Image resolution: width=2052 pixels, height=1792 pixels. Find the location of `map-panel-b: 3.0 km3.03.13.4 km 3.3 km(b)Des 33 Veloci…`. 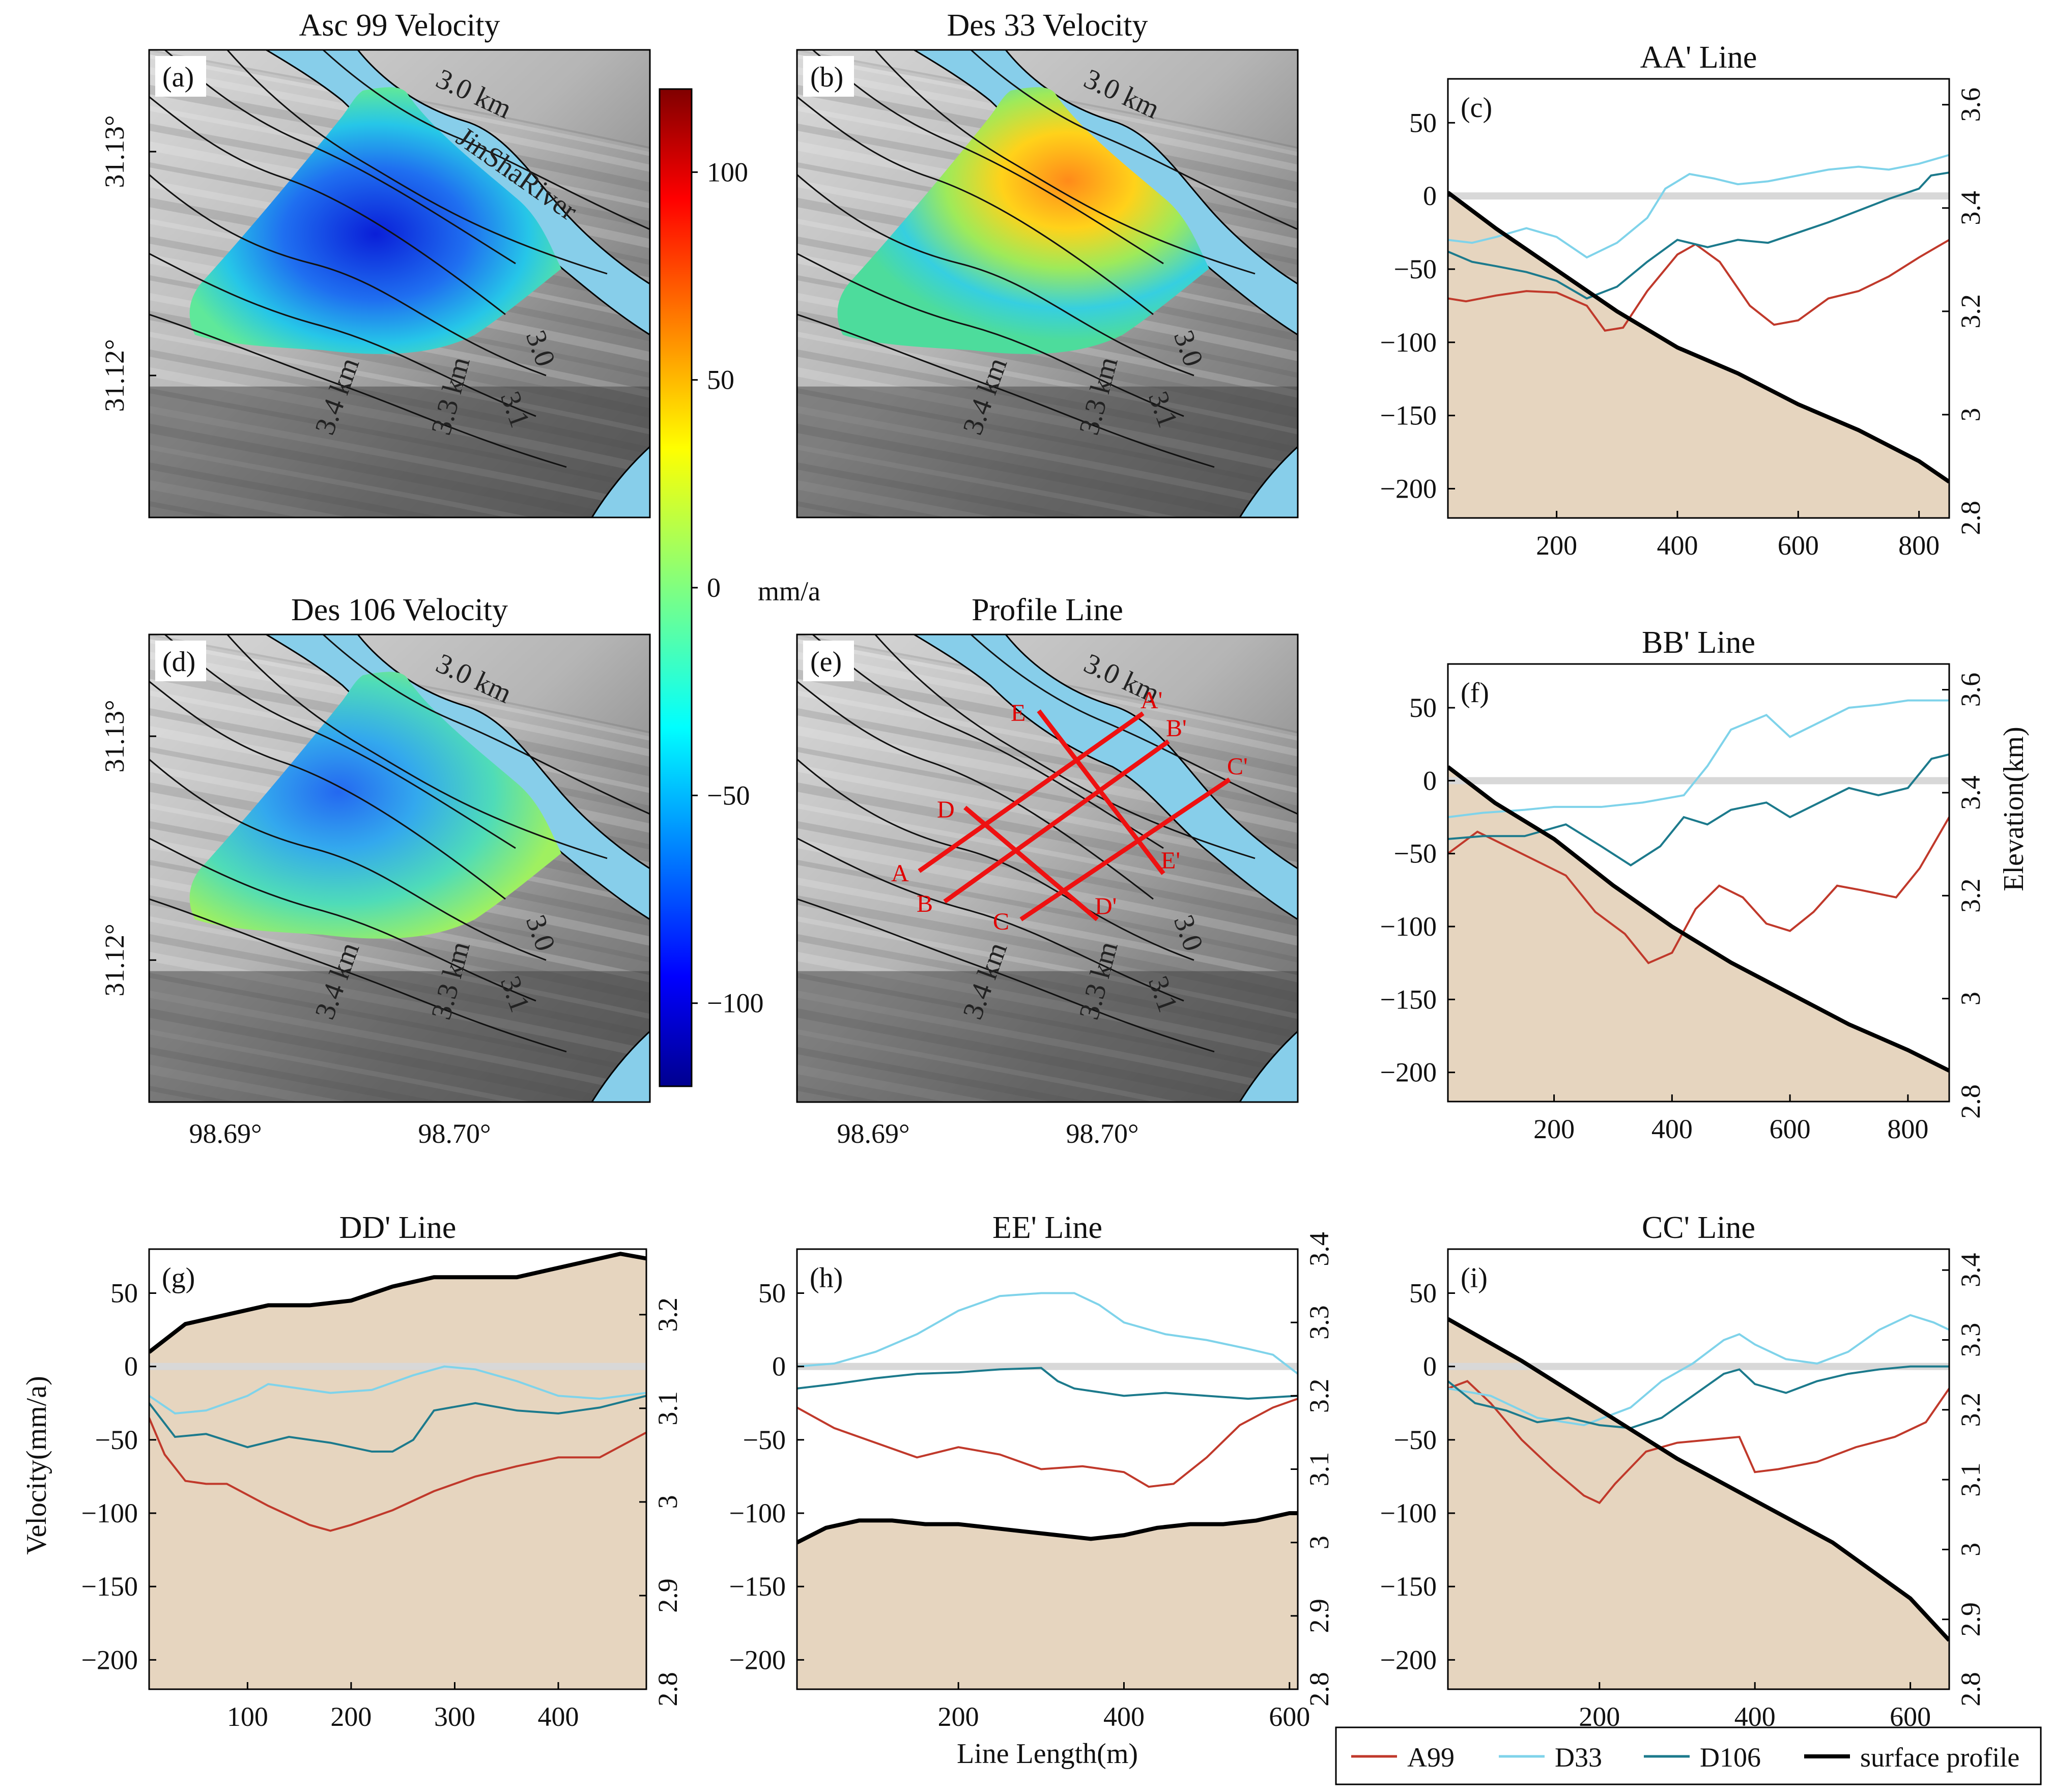

map-panel-b: 3.0 km3.03.13.4 km 3.3 km(b)Des 33 Veloci… is located at coordinates (1047, 263).